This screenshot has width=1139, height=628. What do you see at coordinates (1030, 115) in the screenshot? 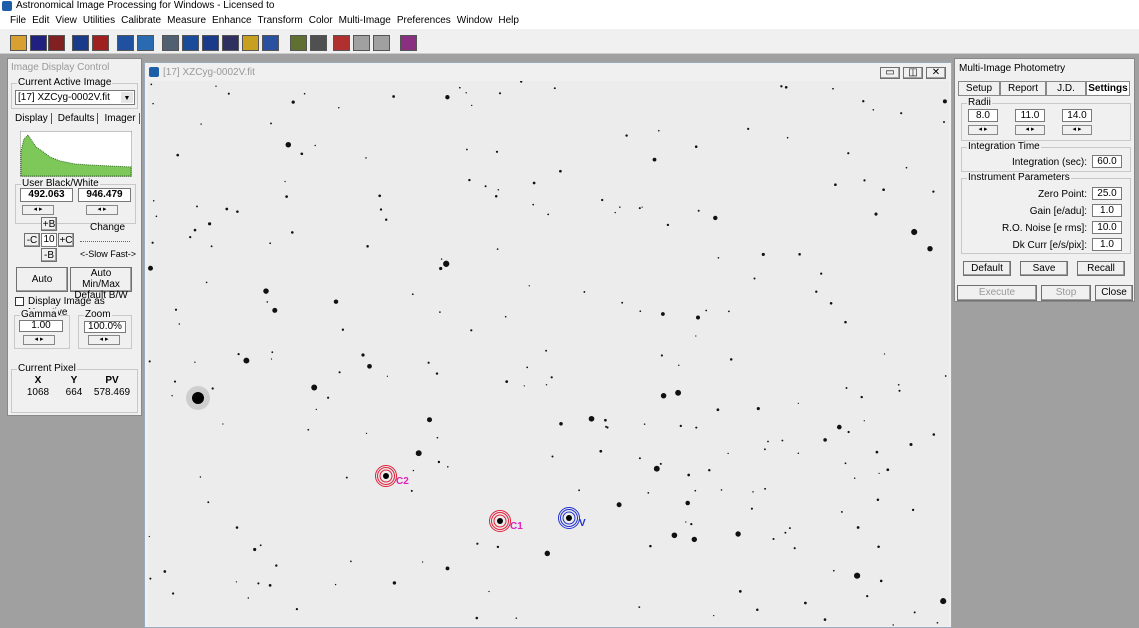
I see `radius-value: 11.0` at bounding box center [1030, 115].